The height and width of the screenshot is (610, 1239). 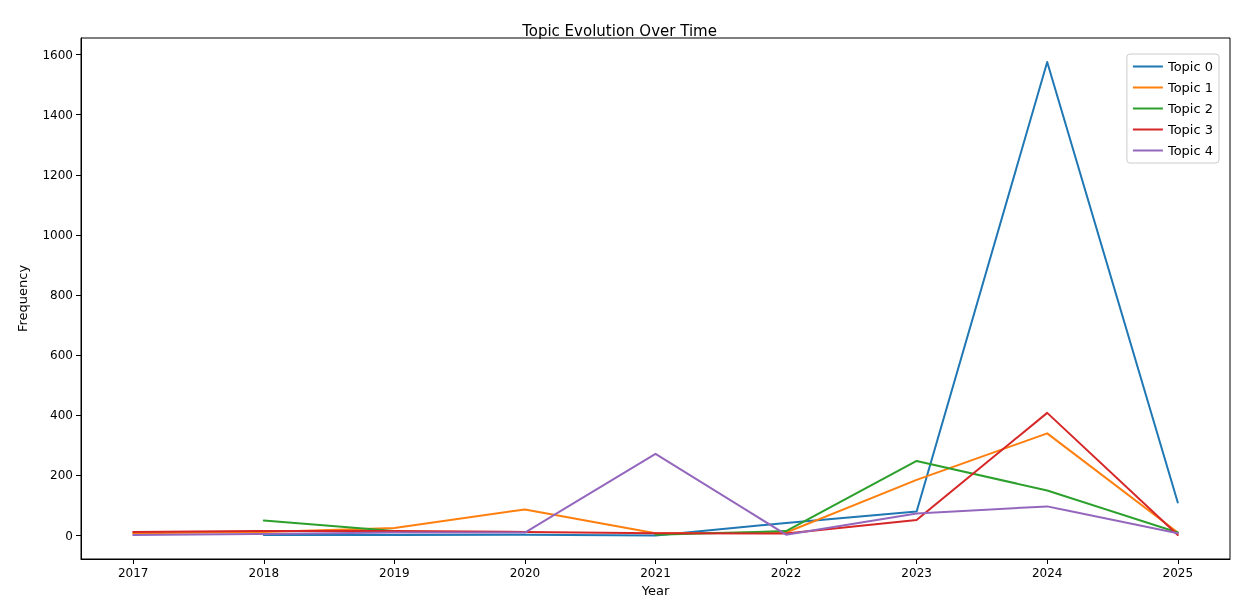 I want to click on x-tick-label: 2023, so click(x=916, y=573).